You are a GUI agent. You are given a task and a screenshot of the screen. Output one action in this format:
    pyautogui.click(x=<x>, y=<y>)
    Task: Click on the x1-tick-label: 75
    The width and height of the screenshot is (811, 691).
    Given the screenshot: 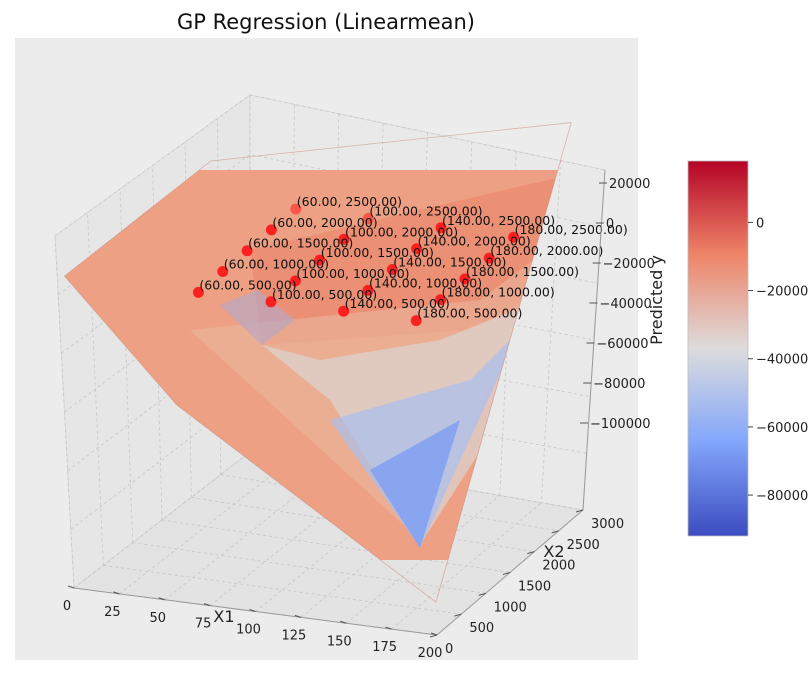 What is the action you would take?
    pyautogui.click(x=203, y=624)
    